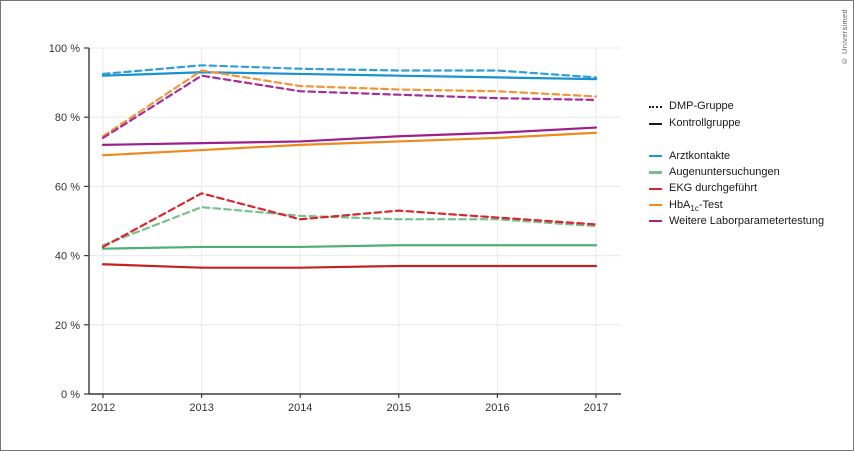  What do you see at coordinates (844, 37) in the screenshot?
I see `copyright-vertical-text: © Universimed` at bounding box center [844, 37].